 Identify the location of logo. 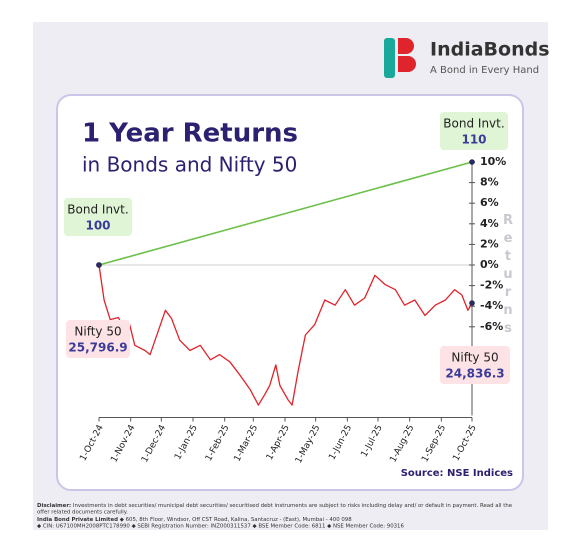
(400, 58).